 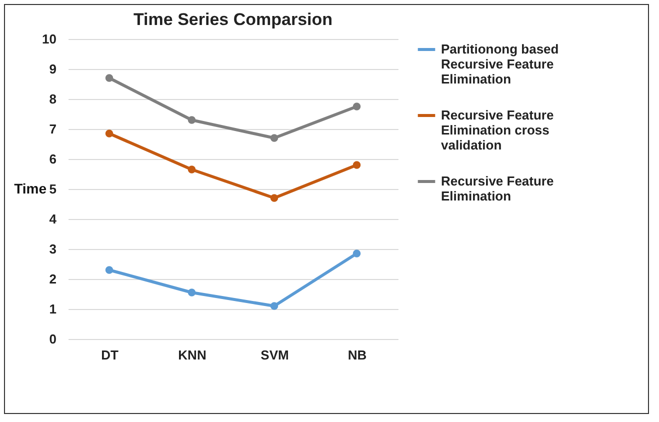 What do you see at coordinates (52, 69) in the screenshot?
I see `y-tick-label: 9` at bounding box center [52, 69].